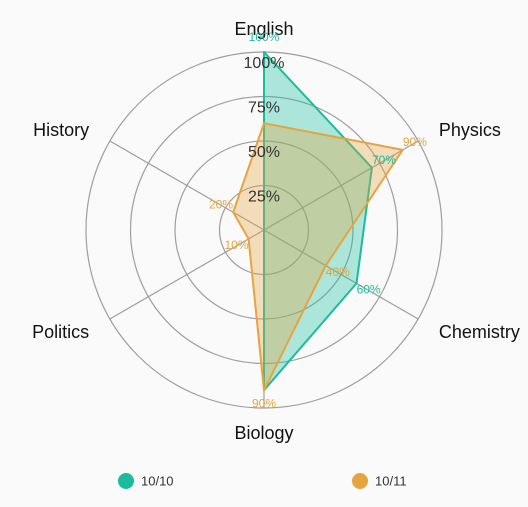  What do you see at coordinates (61, 130) in the screenshot?
I see `axis-label-history: History` at bounding box center [61, 130].